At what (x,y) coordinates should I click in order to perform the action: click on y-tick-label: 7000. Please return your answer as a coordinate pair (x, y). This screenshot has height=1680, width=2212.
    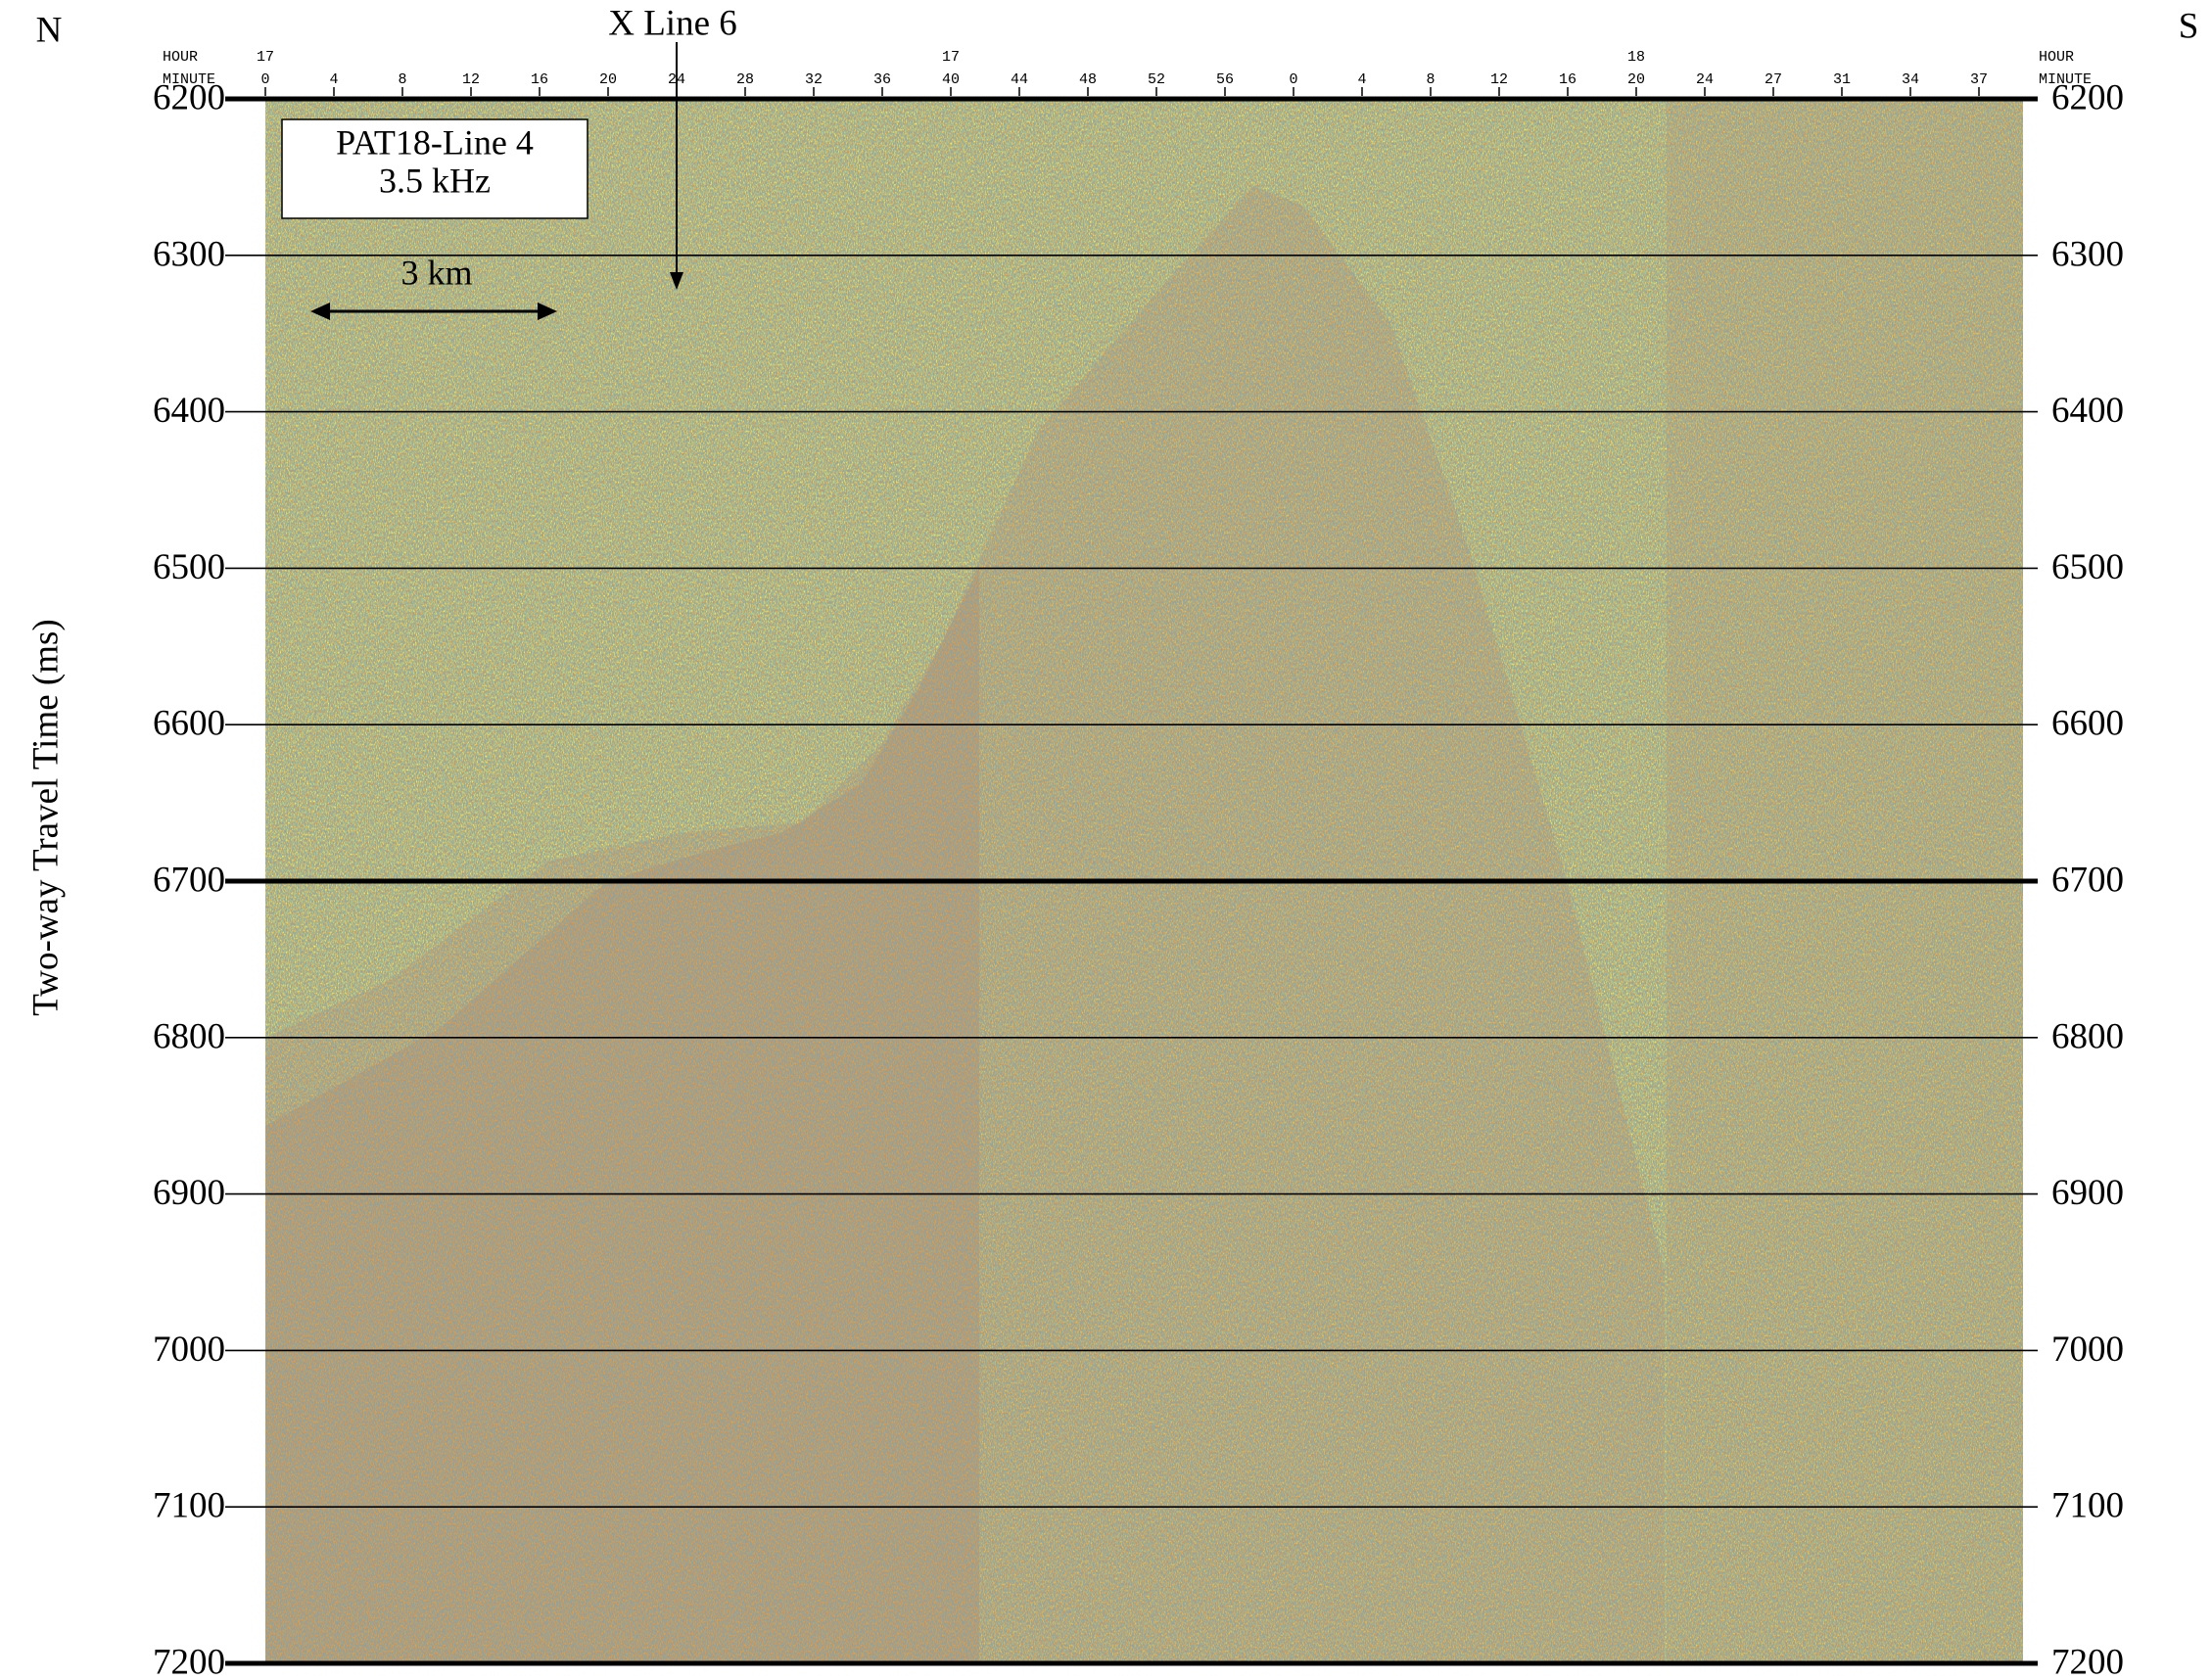
    Looking at the image, I should click on (189, 1350).